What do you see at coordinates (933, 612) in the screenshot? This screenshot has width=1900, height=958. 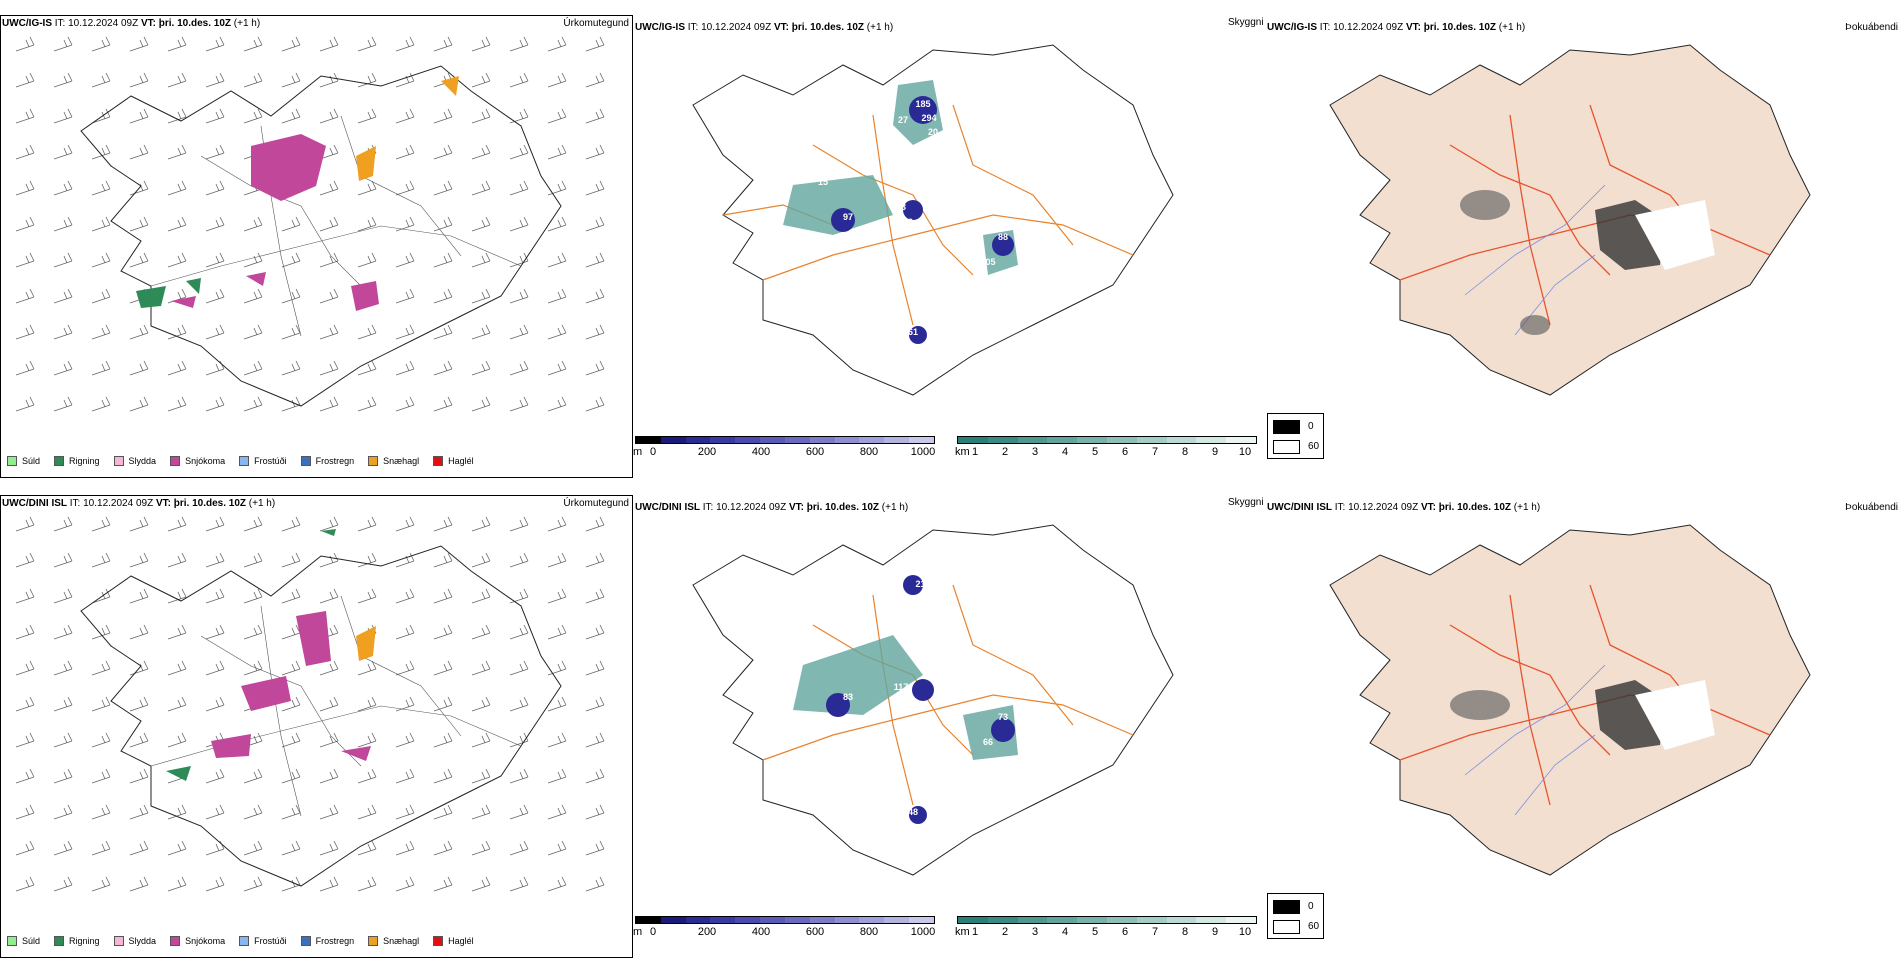 I see `ceiling-label: 68` at bounding box center [933, 612].